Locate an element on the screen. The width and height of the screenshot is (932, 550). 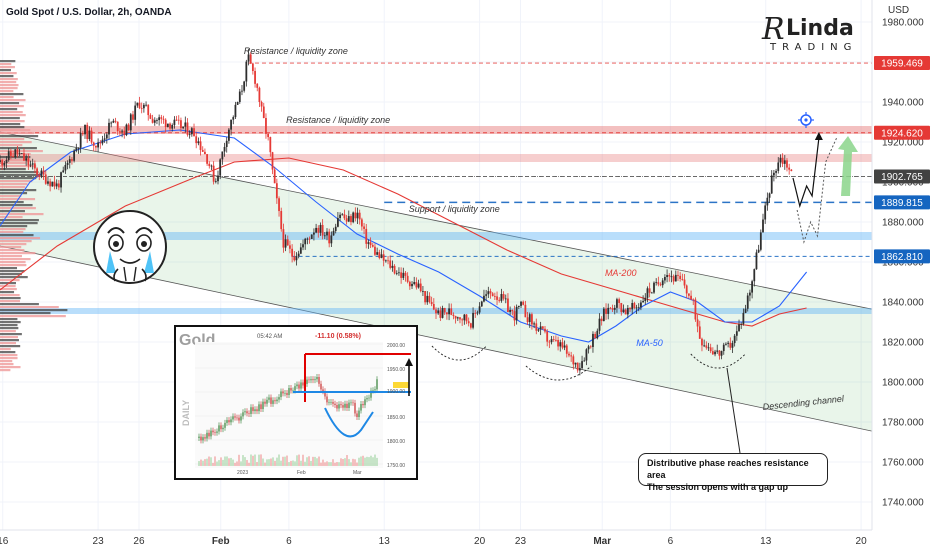
target-icon is located at coordinates (806, 120).